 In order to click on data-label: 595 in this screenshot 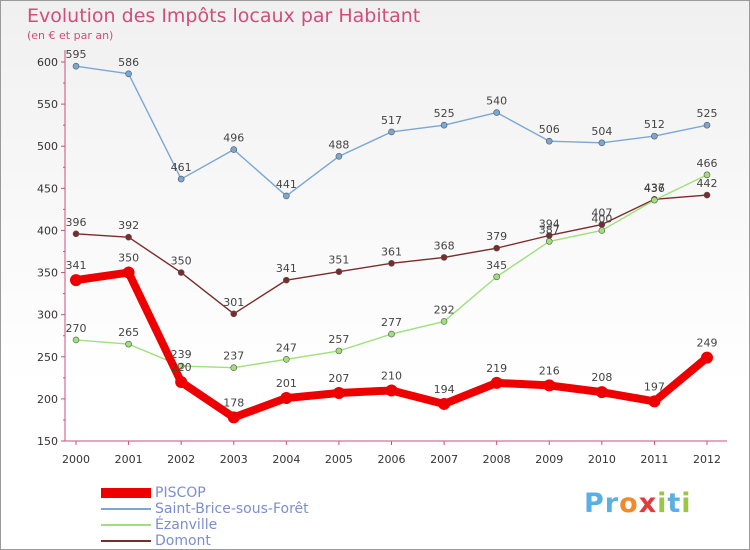, I will do `click(76, 54)`.